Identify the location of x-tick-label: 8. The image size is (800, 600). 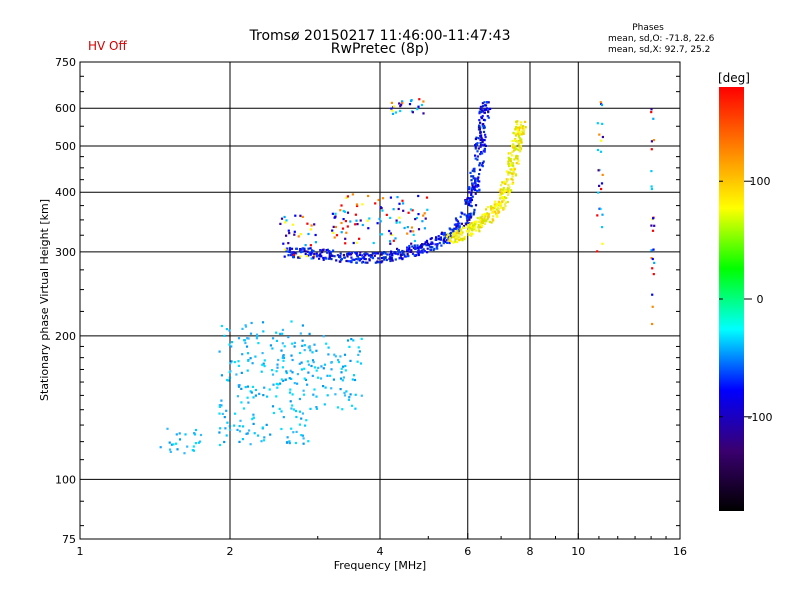
(530, 551).